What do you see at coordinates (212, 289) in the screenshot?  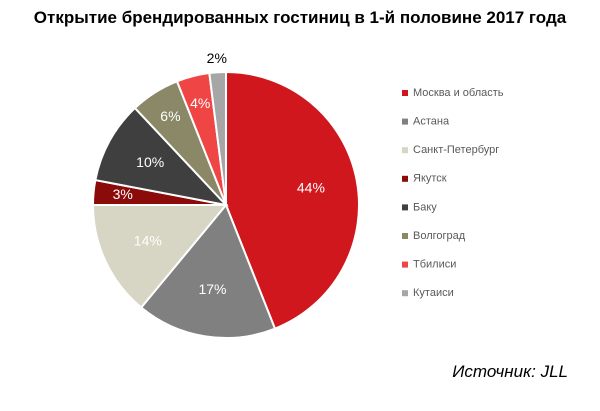 I see `slice-label-2: 17%` at bounding box center [212, 289].